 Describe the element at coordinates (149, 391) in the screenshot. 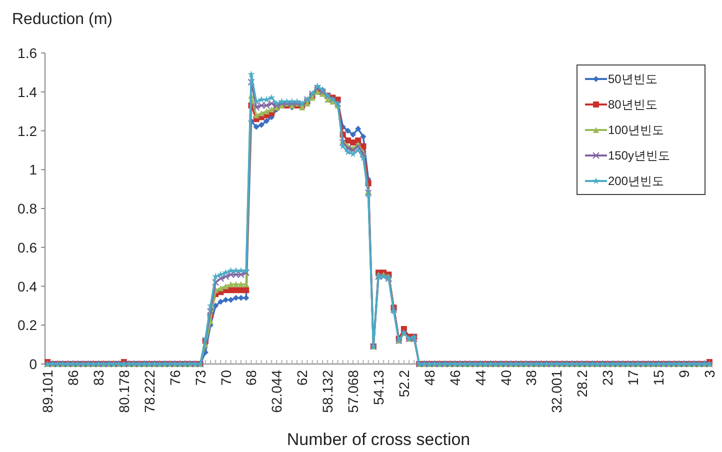

I see `x-tick-label: 78.222` at that location.